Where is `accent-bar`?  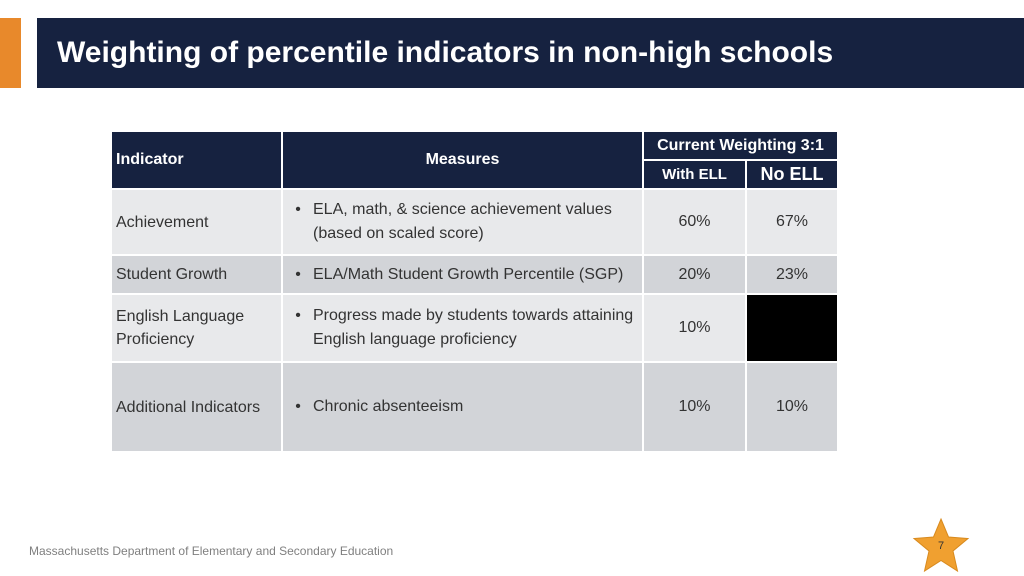
accent-bar is located at coordinates (10, 53).